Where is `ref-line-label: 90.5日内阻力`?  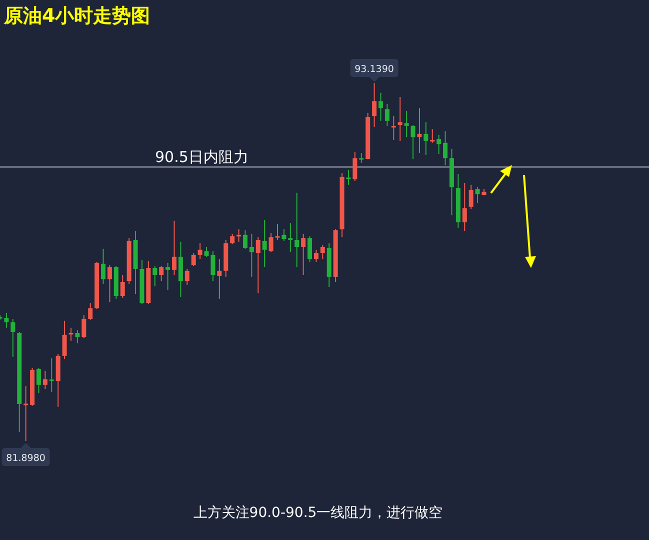
ref-line-label: 90.5日内阻力 is located at coordinates (201, 157).